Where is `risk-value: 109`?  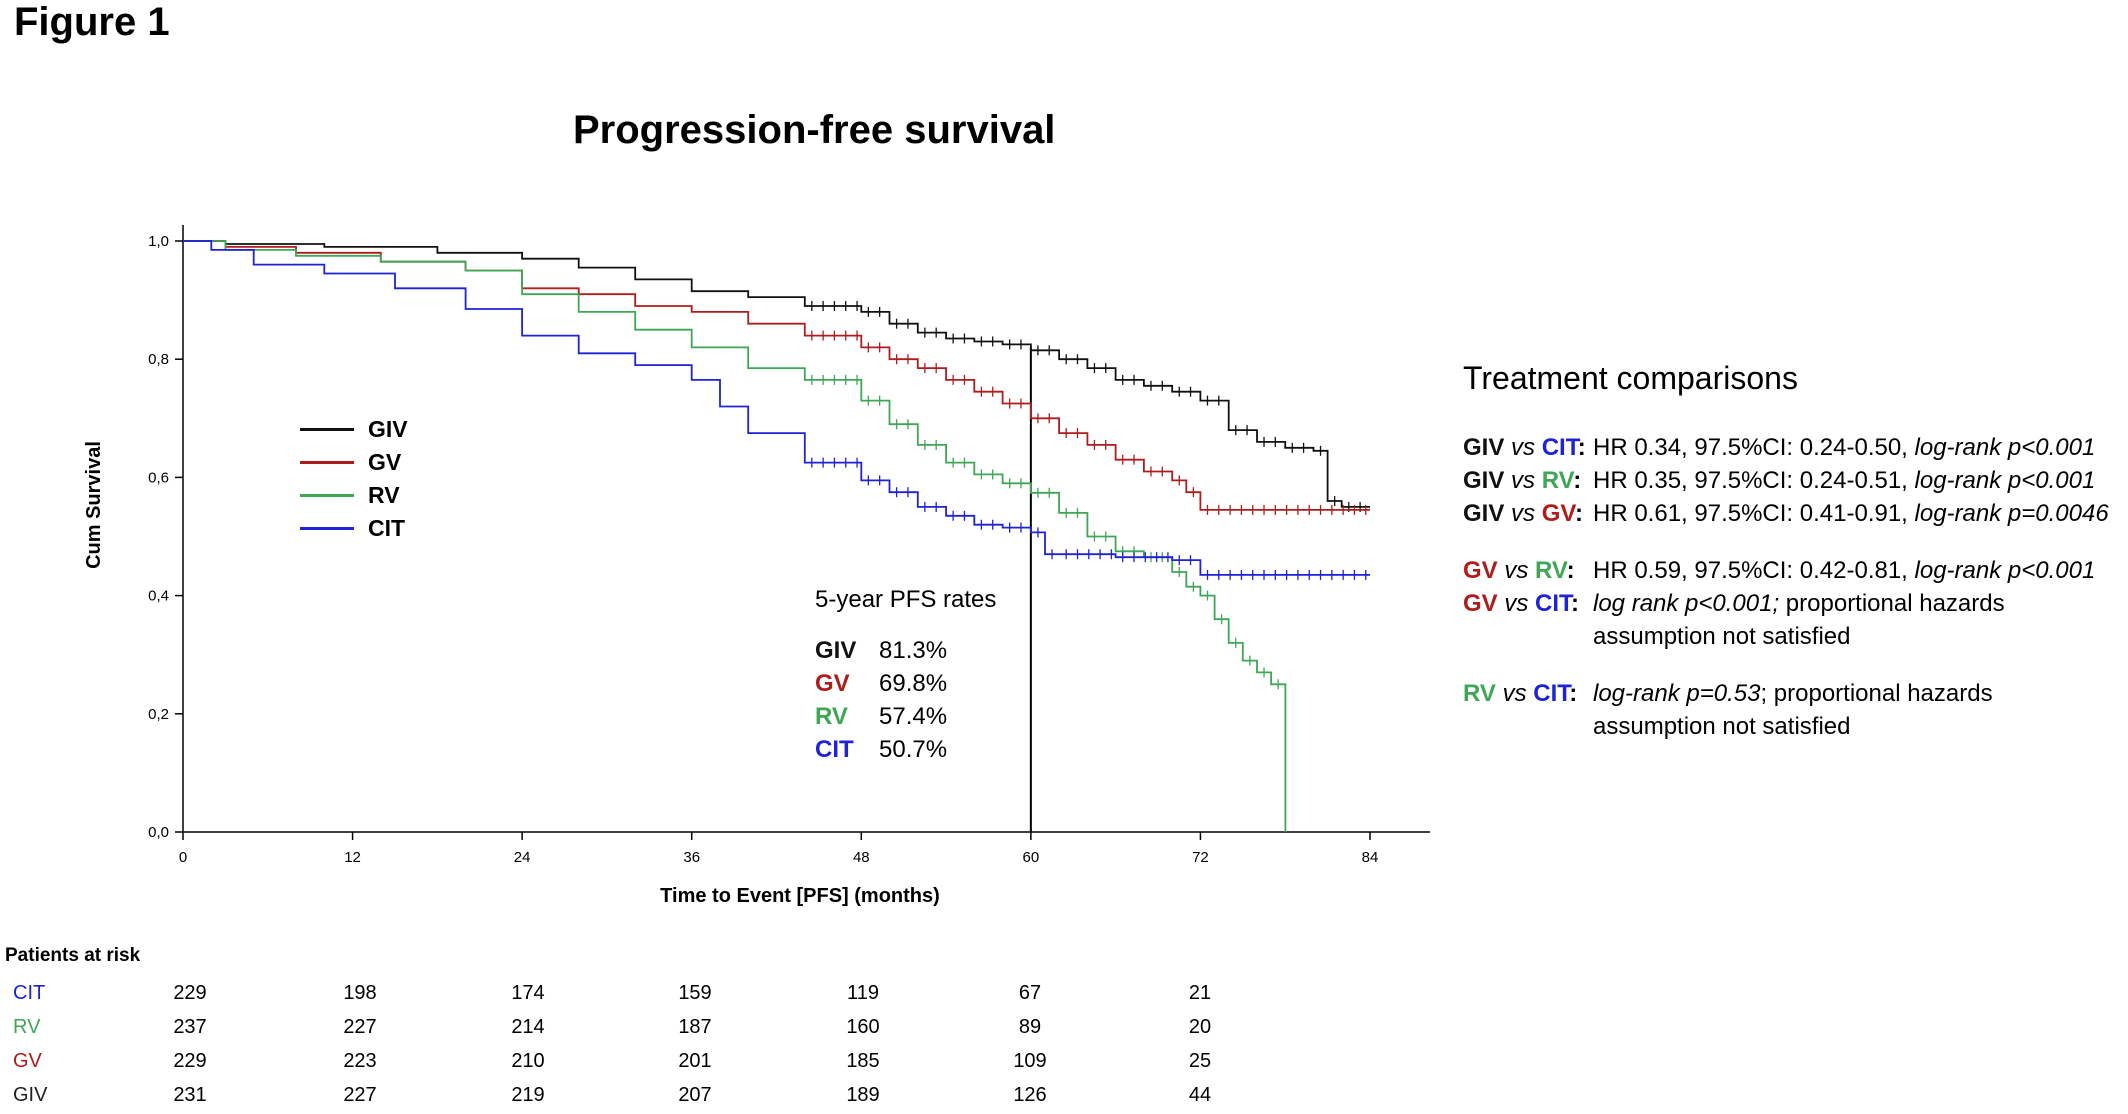
risk-value: 109 is located at coordinates (1030, 1061).